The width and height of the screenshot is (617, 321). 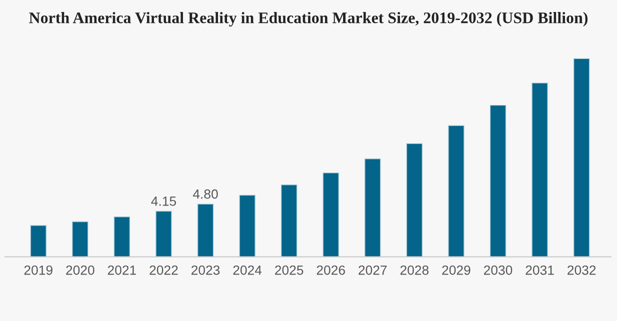 I want to click on data-label: 4.80, so click(x=205, y=194).